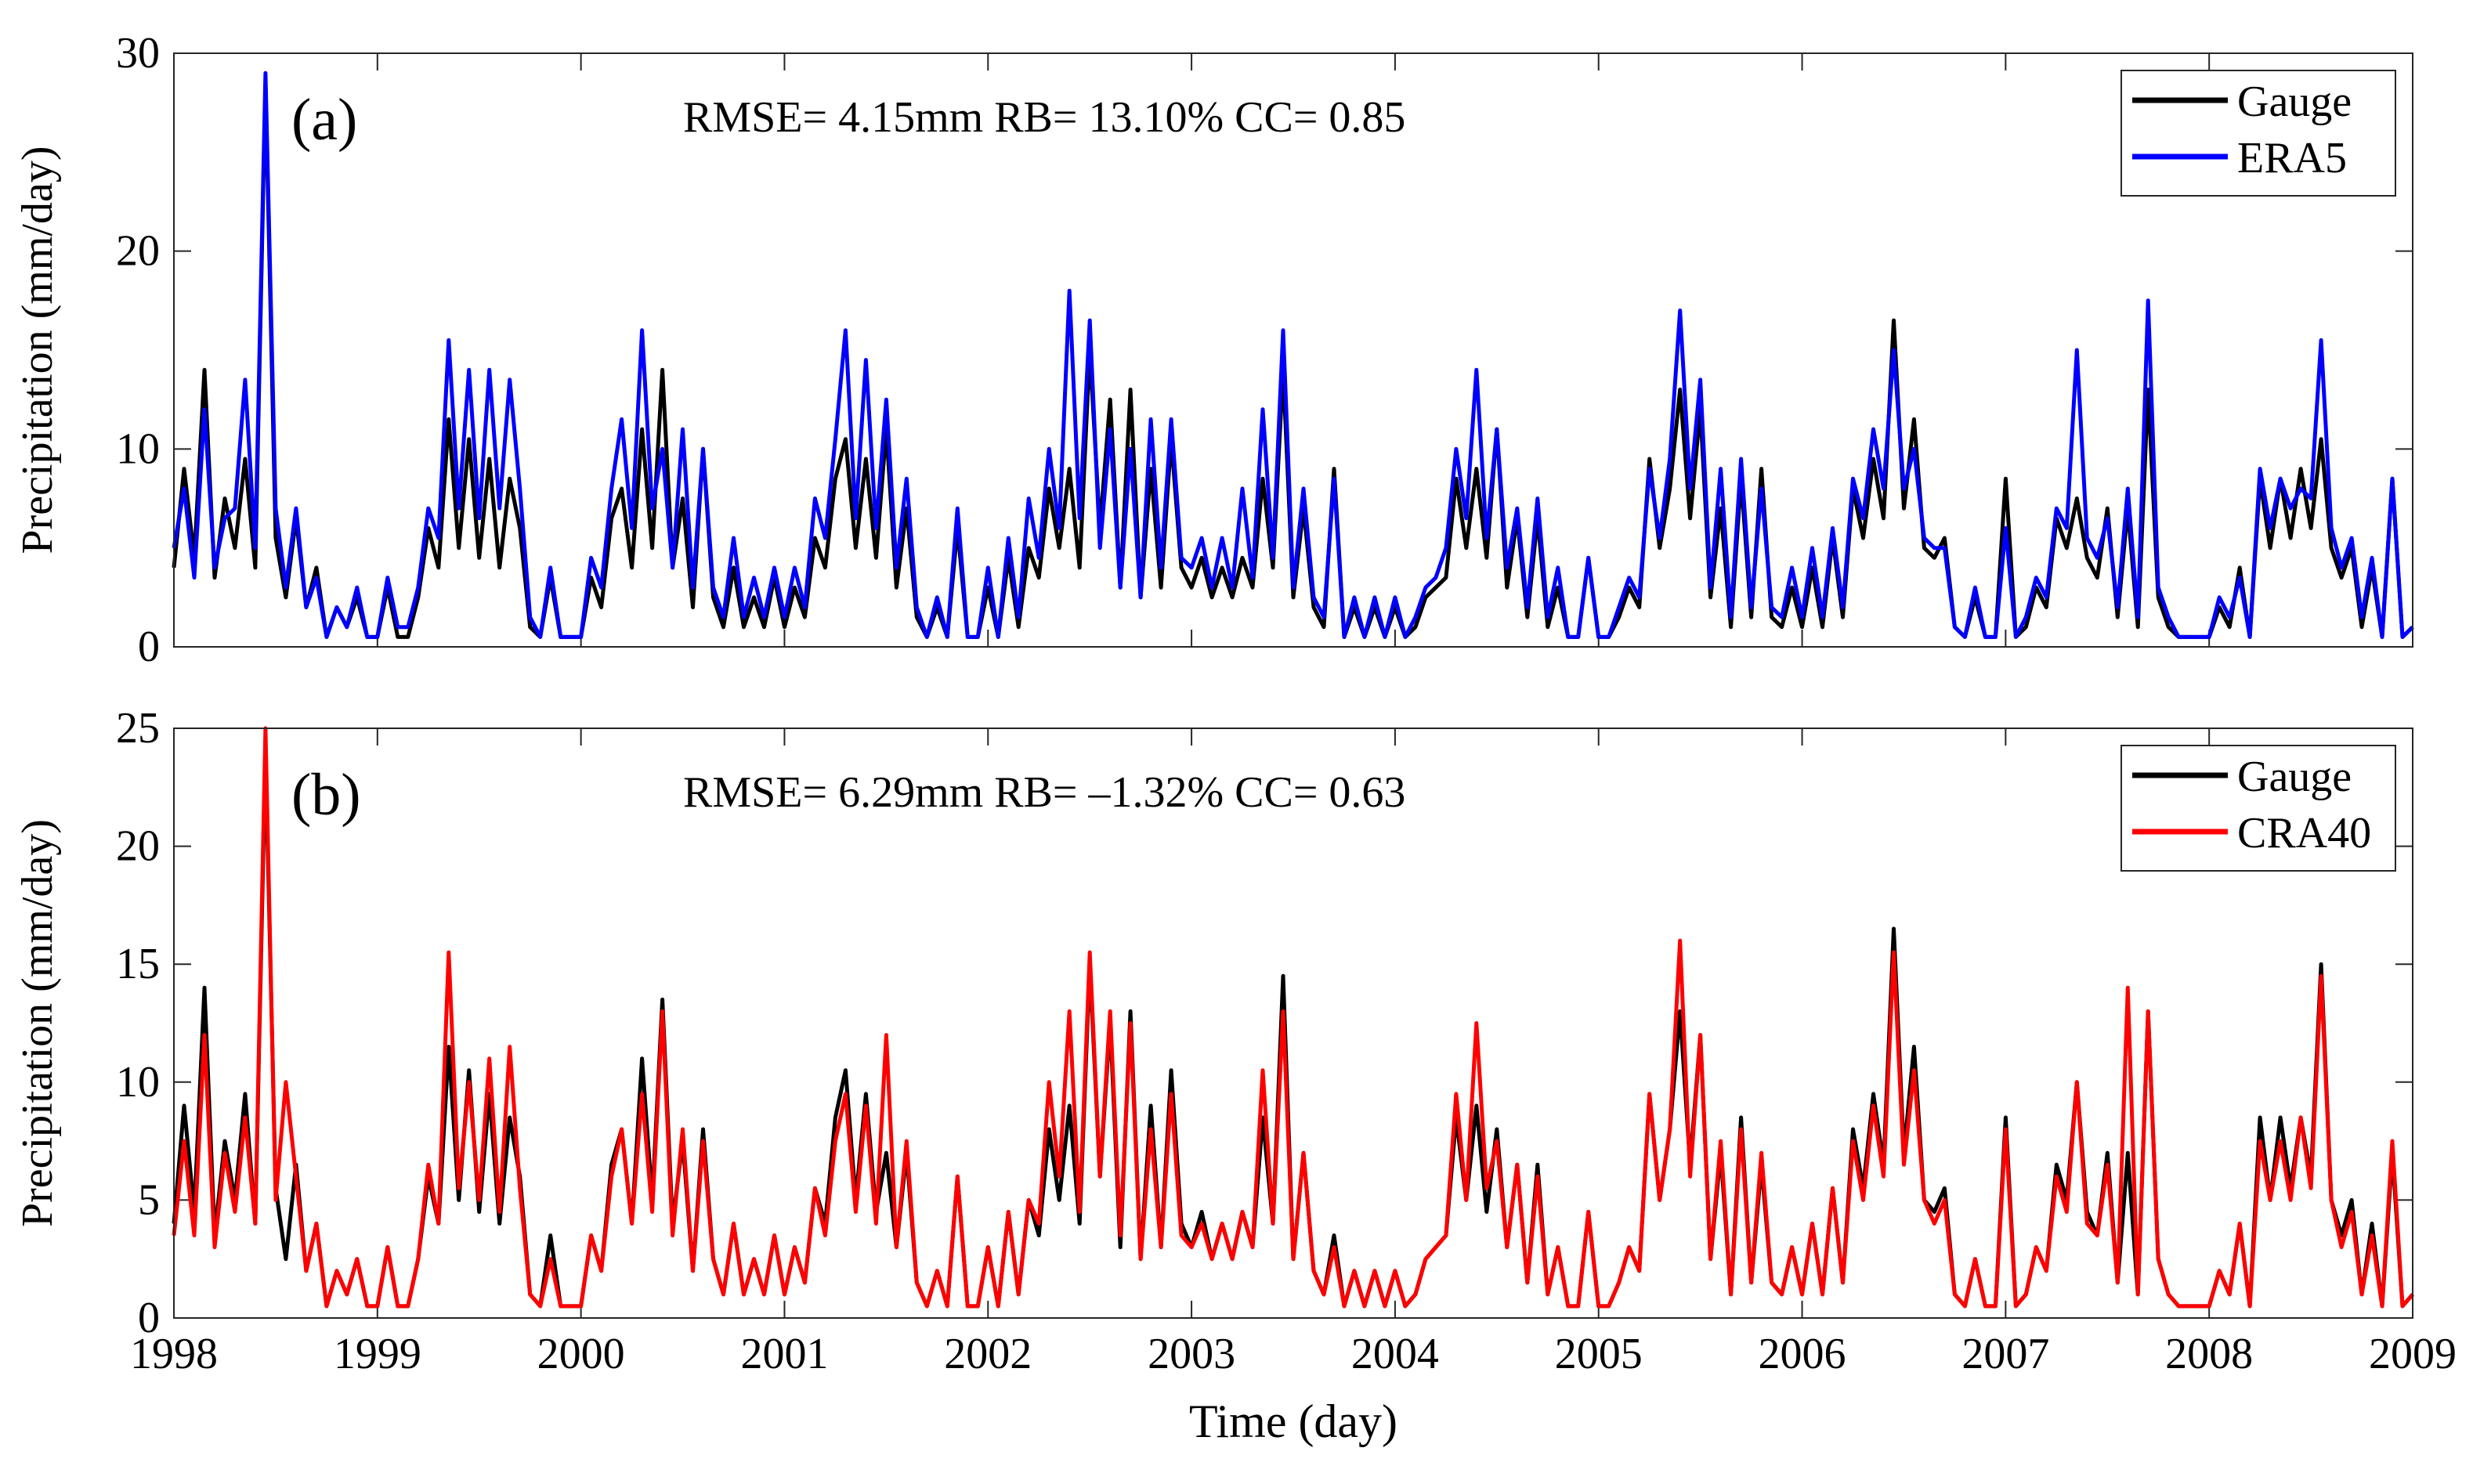  I want to click on panel-a-legend: Gauge ERA5, so click(2258, 133).